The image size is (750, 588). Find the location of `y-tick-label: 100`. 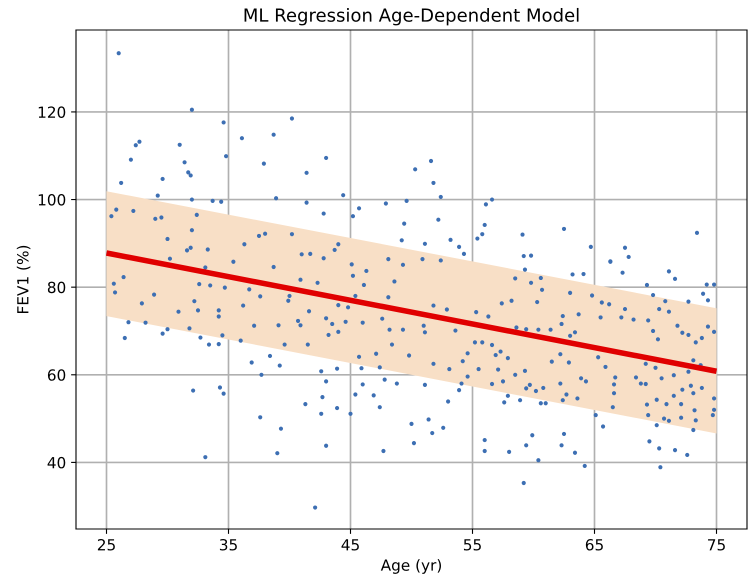

y-tick-label: 100 is located at coordinates (52, 200).